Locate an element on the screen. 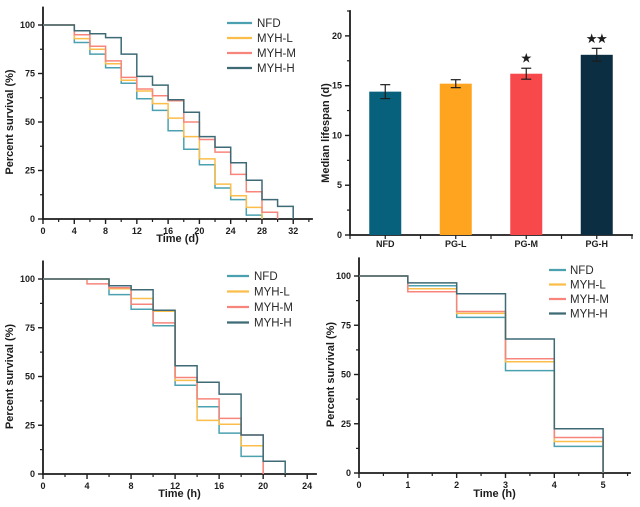 The height and width of the screenshot is (507, 640). svg-text: 15 is located at coordinates (337, 86).